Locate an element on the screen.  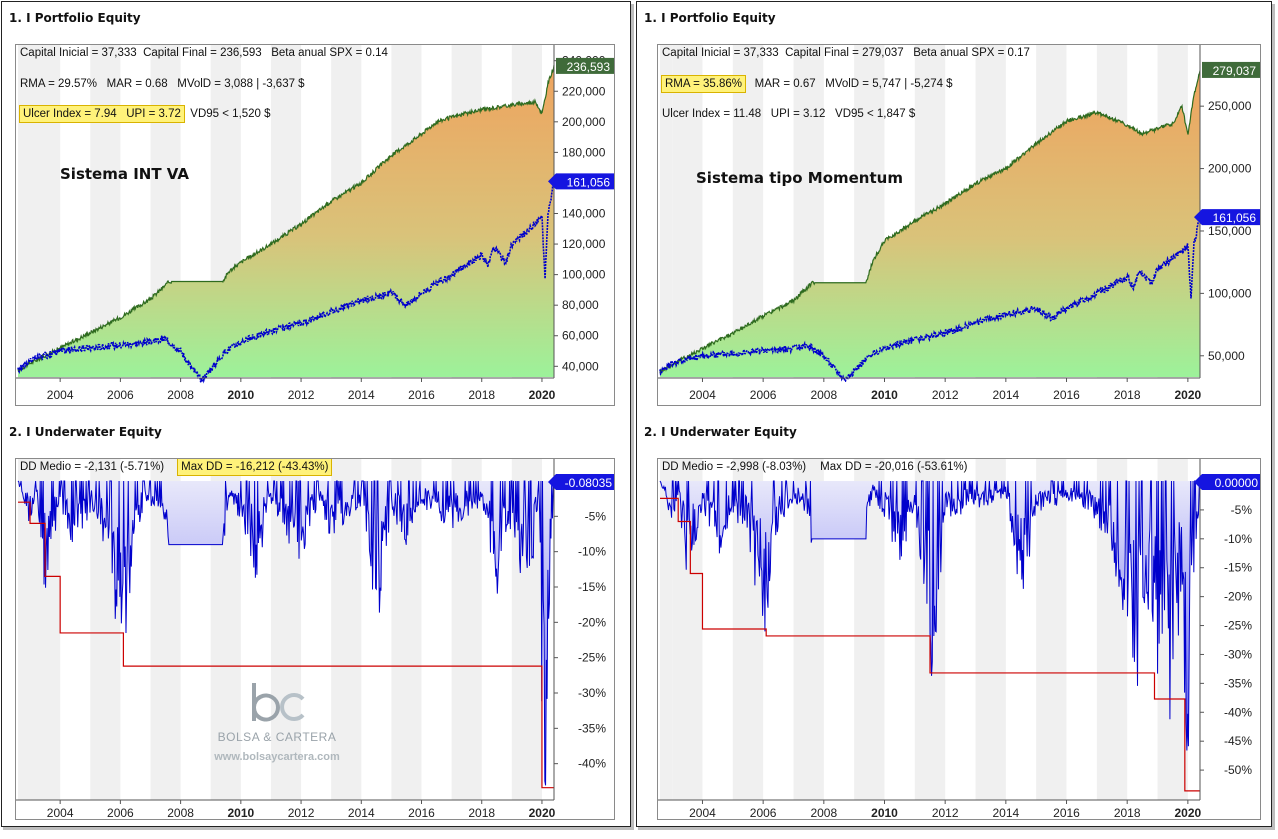
y-tick-label: 200,000 is located at coordinates (584, 122).